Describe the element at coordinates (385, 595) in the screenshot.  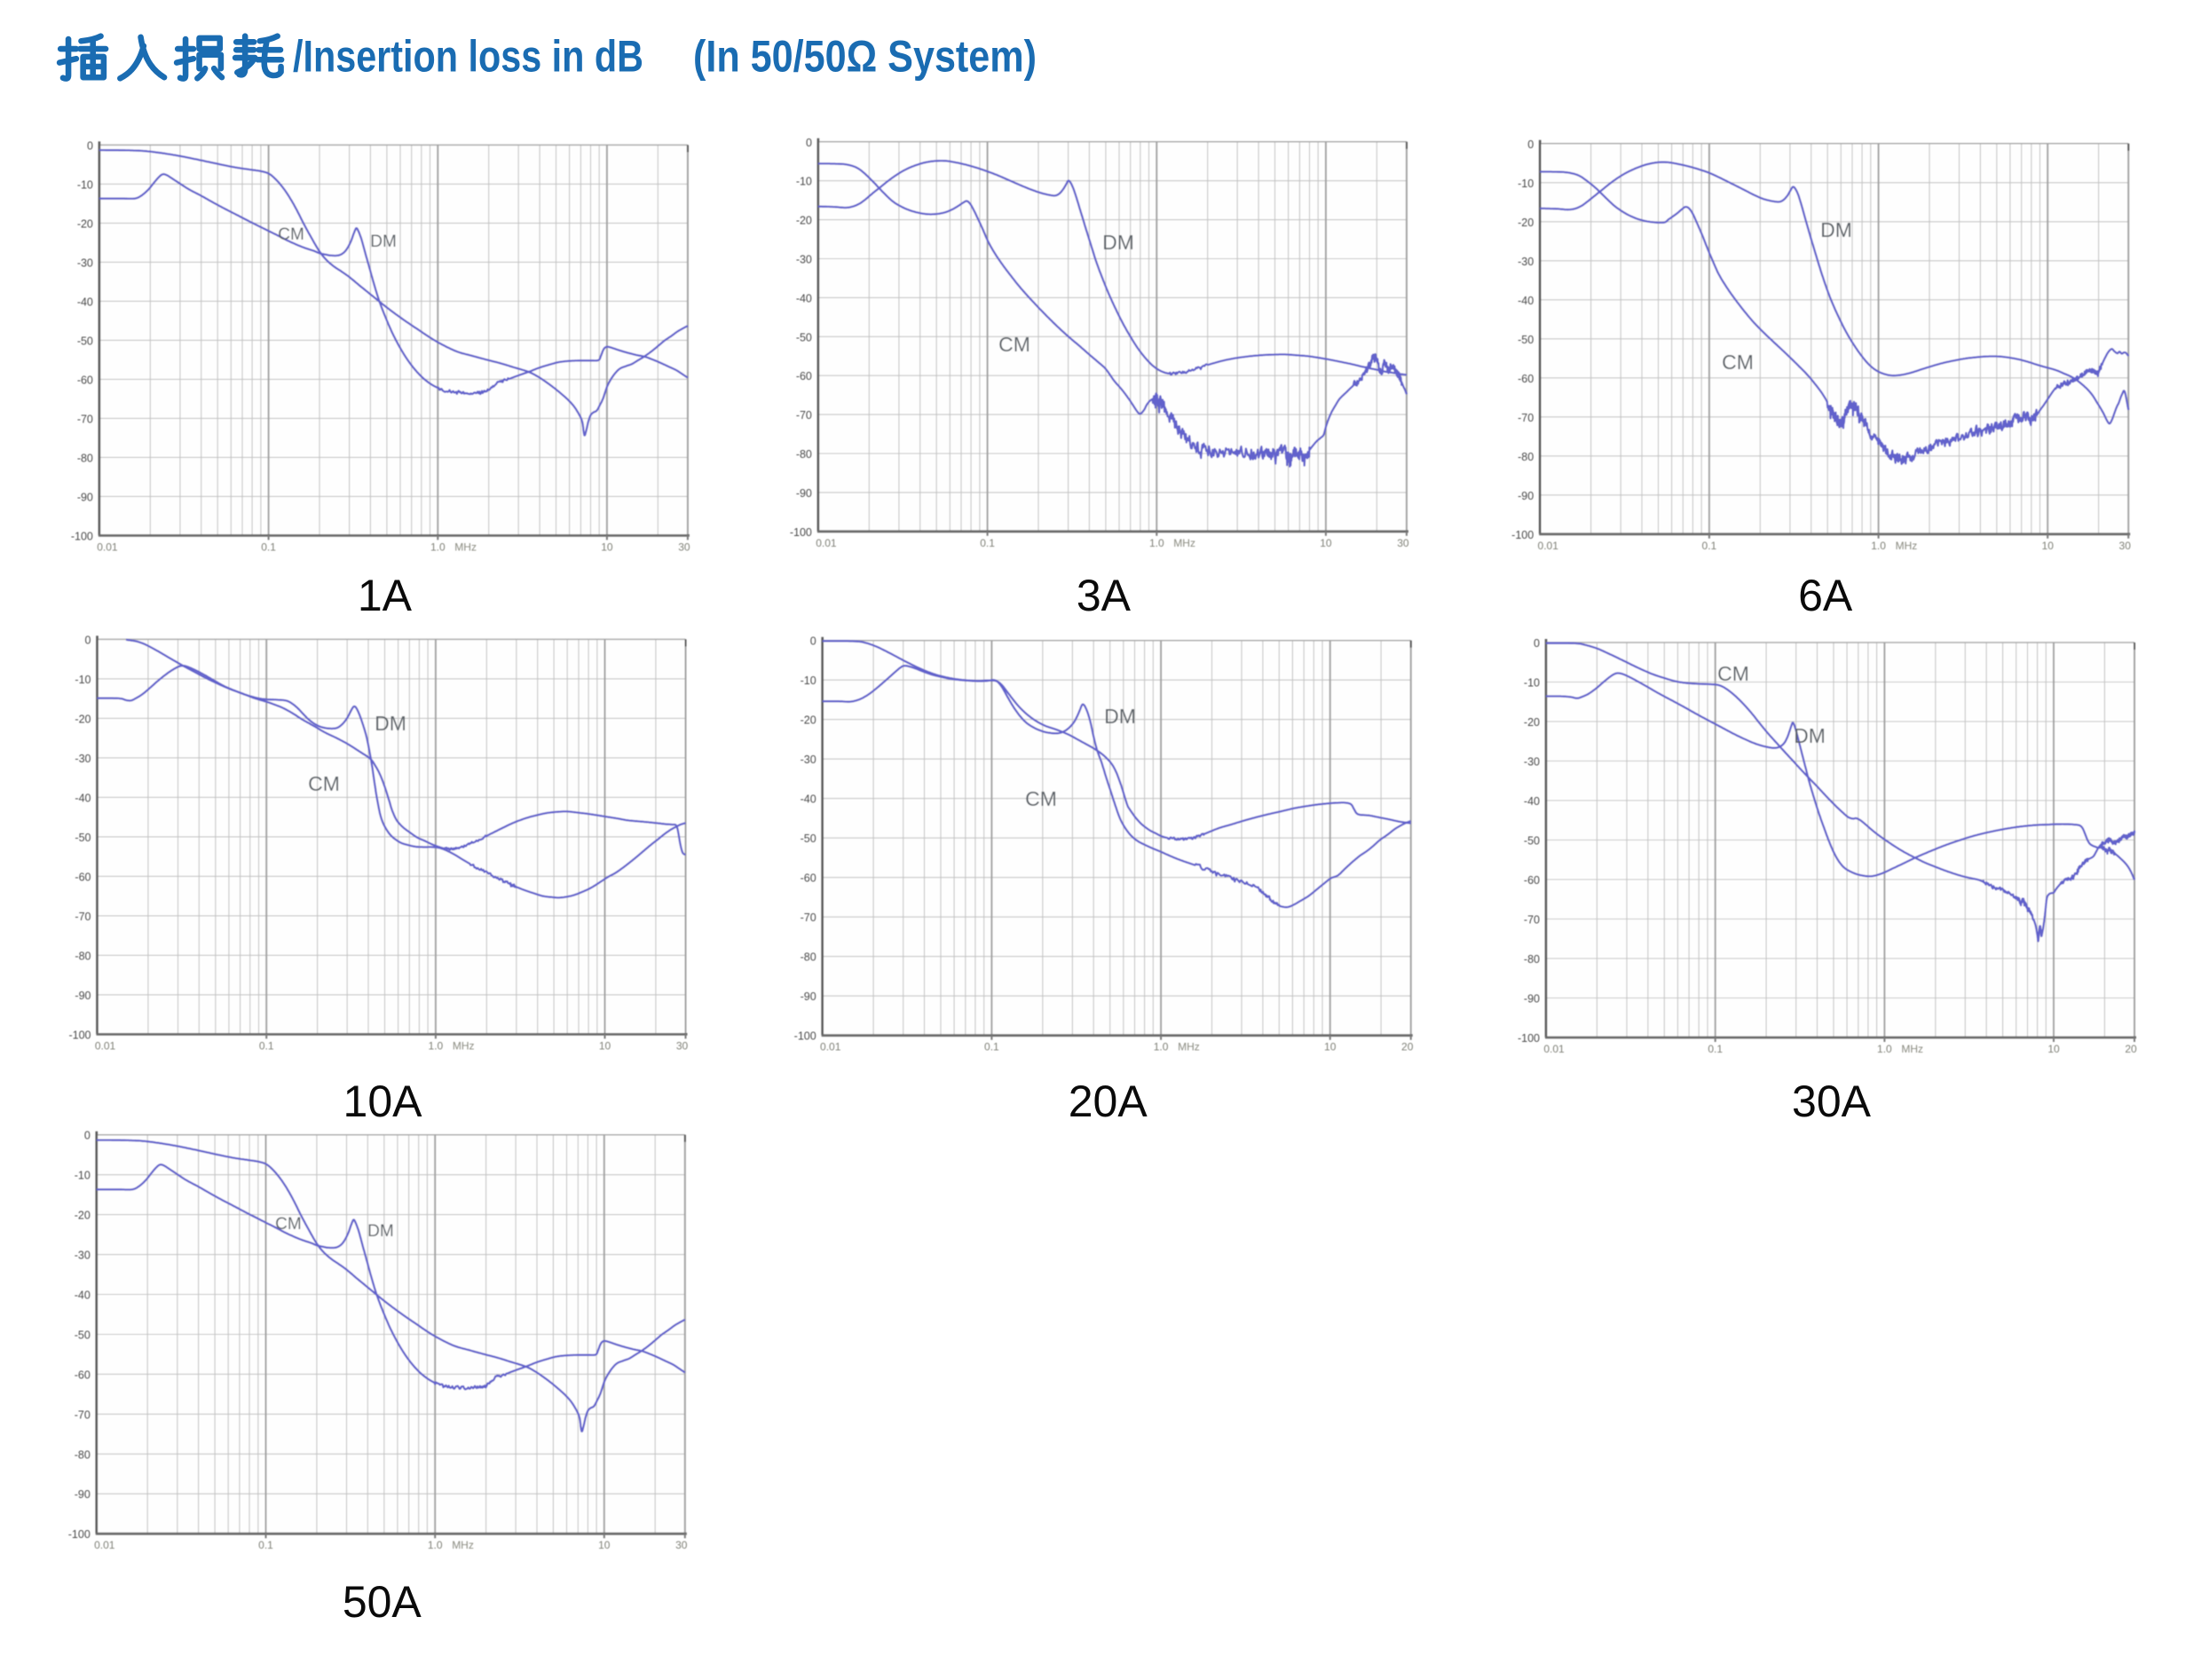
I see `svg-text: 1A` at that location.